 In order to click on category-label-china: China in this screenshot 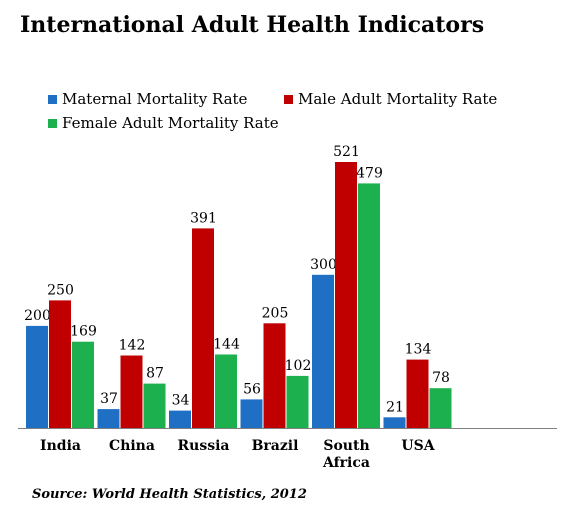, I will do `click(132, 446)`.